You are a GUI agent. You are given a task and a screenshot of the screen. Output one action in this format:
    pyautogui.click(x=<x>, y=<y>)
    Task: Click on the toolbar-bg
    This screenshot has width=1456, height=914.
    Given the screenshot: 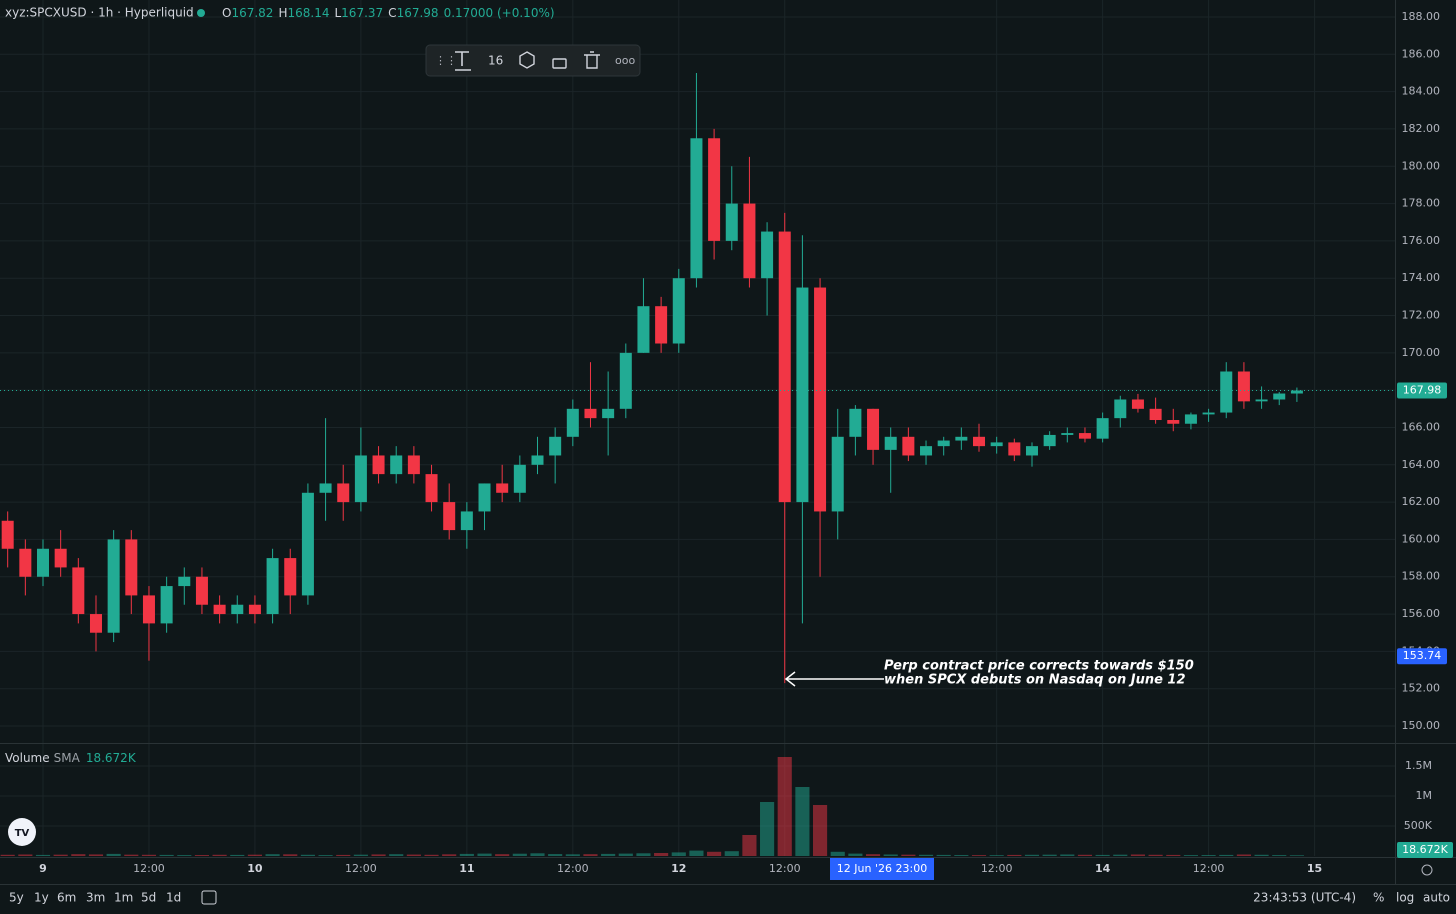 What is the action you would take?
    pyautogui.click(x=533, y=60)
    